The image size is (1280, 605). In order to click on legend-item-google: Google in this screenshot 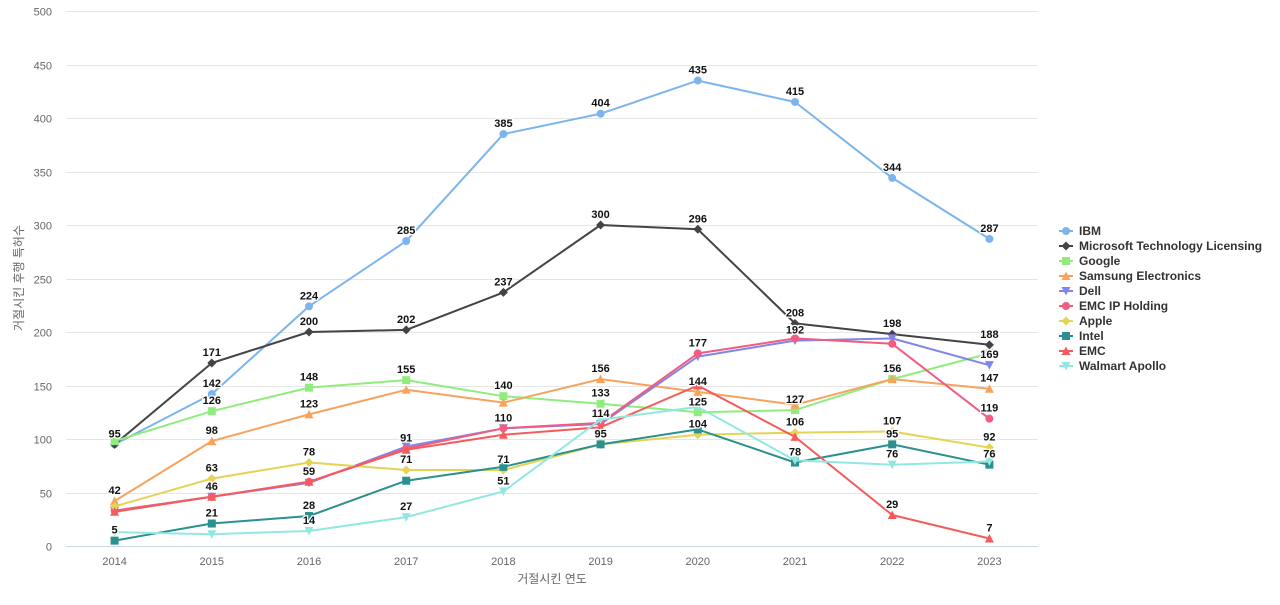, I will do `click(1090, 261)`.